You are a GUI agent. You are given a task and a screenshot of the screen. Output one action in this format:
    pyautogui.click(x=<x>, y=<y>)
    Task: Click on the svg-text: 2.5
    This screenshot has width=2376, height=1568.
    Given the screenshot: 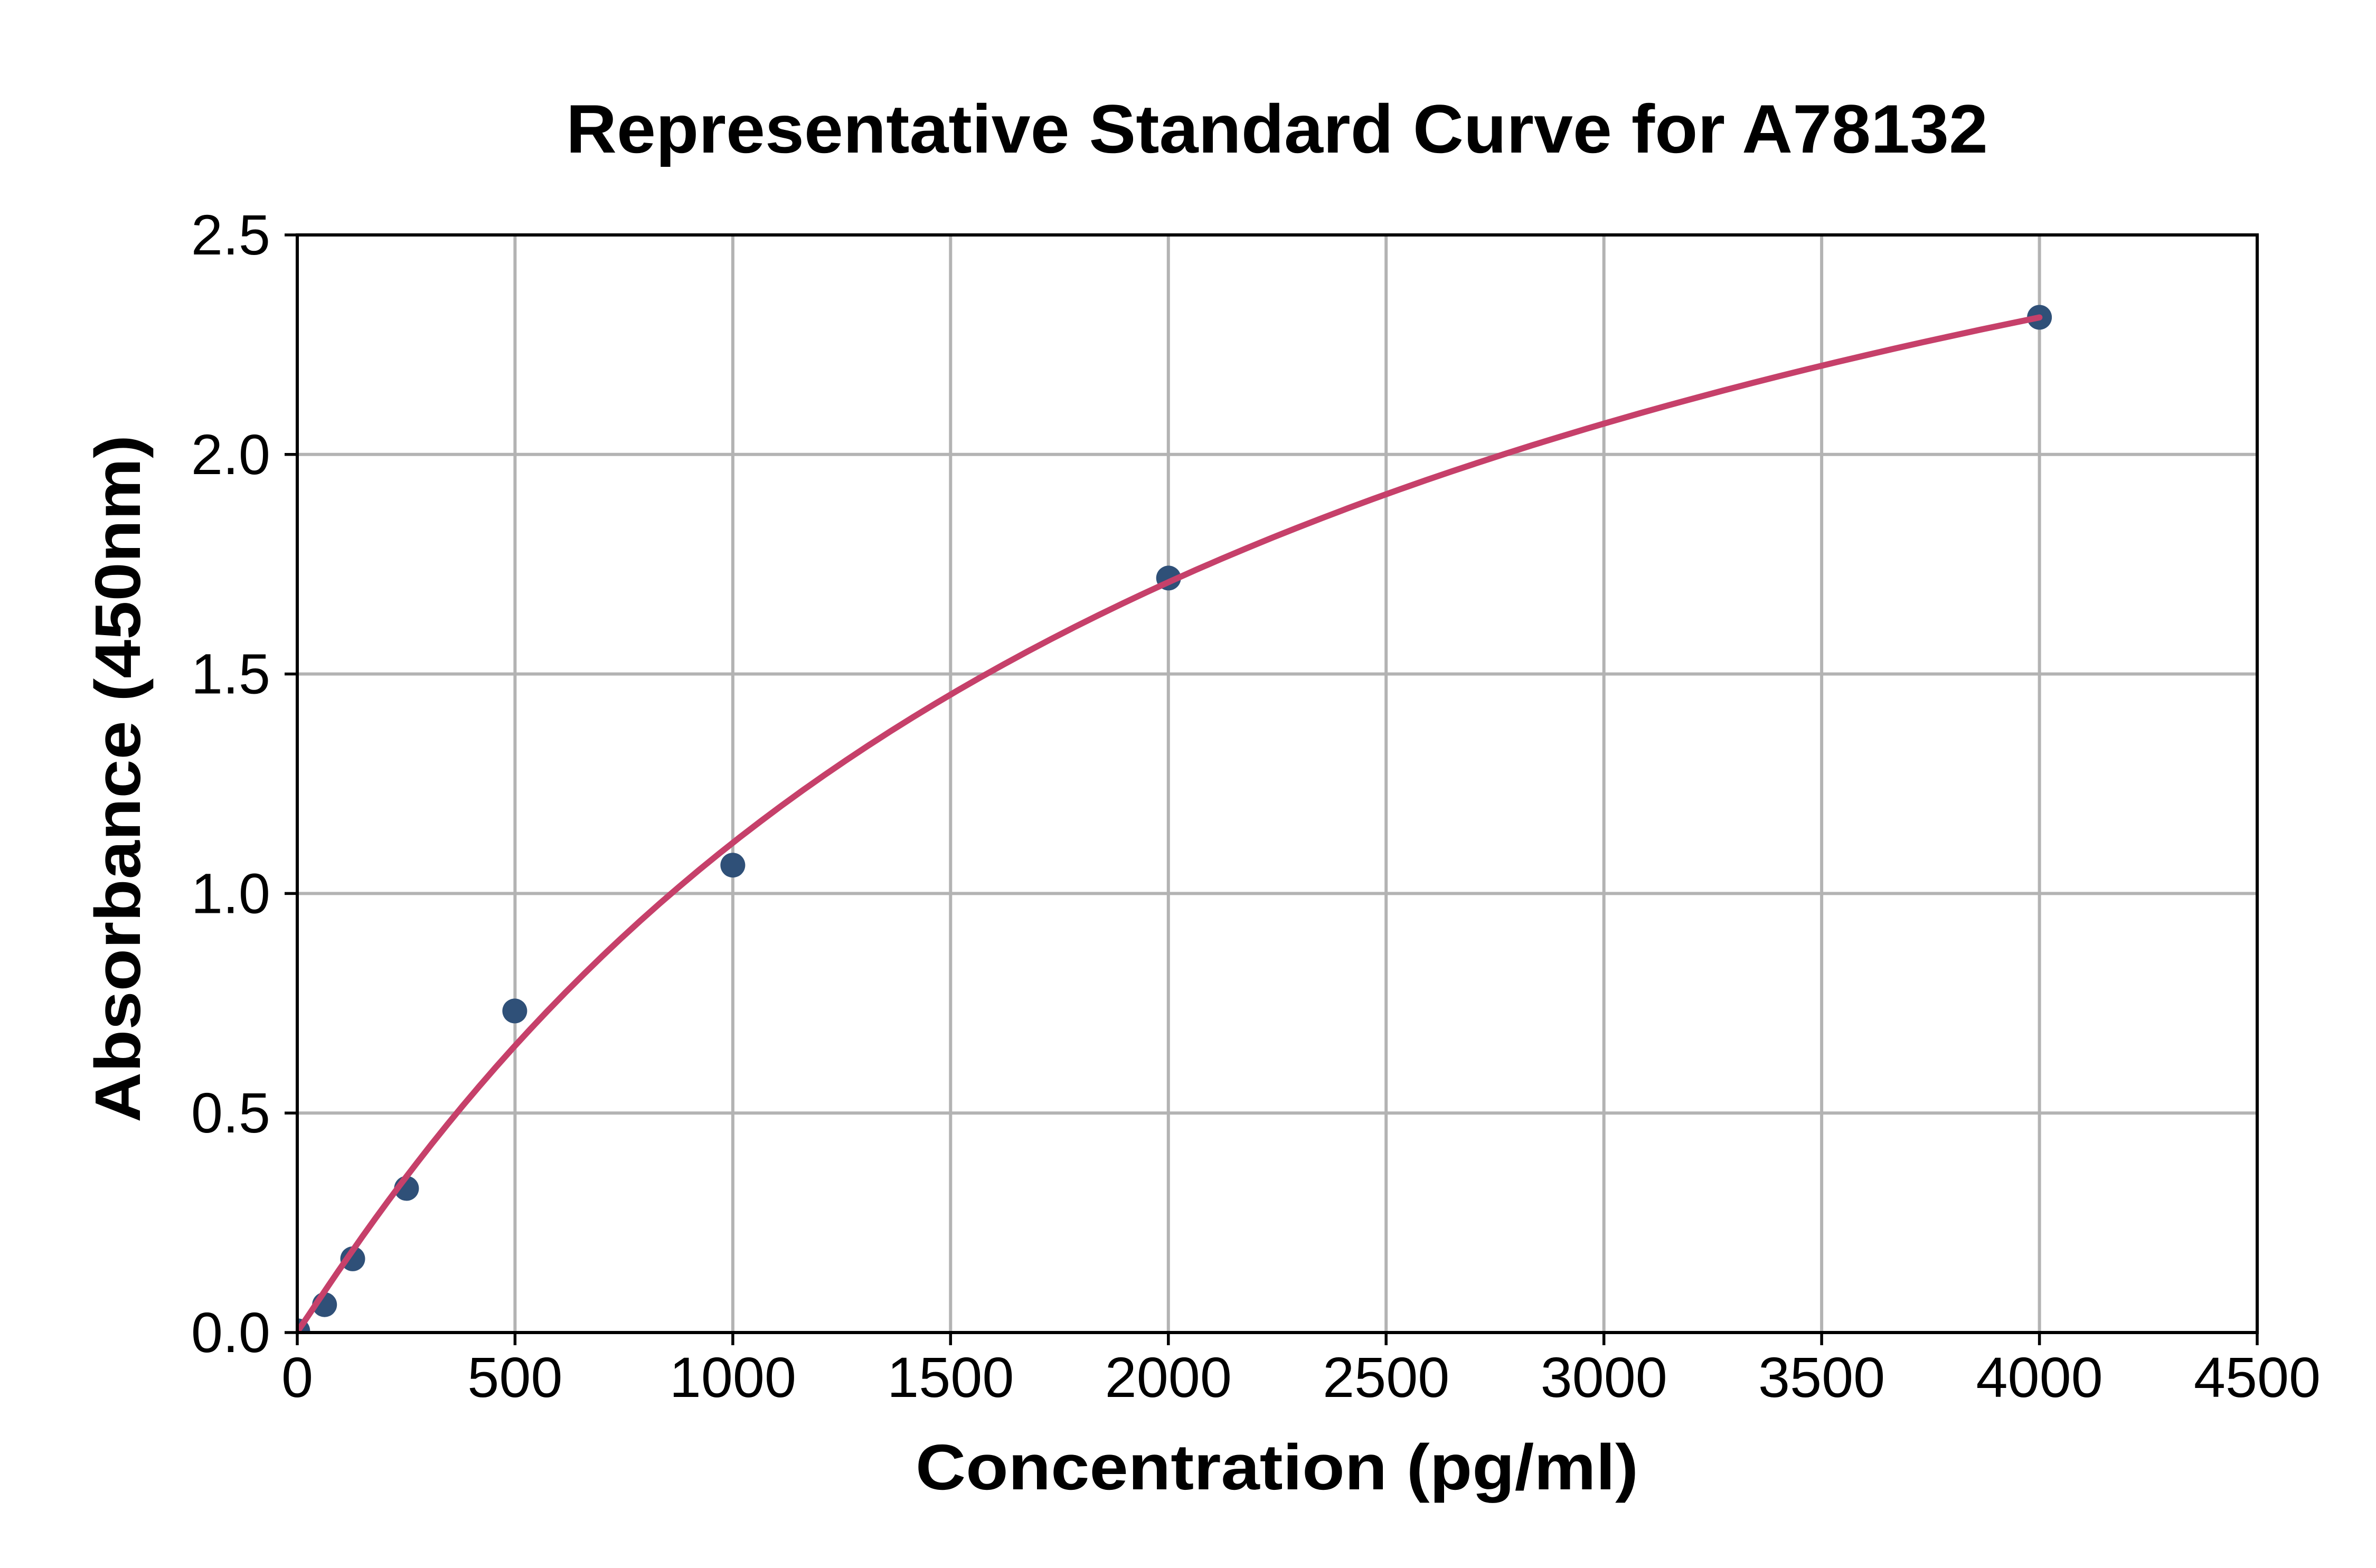 What is the action you would take?
    pyautogui.click(x=231, y=235)
    